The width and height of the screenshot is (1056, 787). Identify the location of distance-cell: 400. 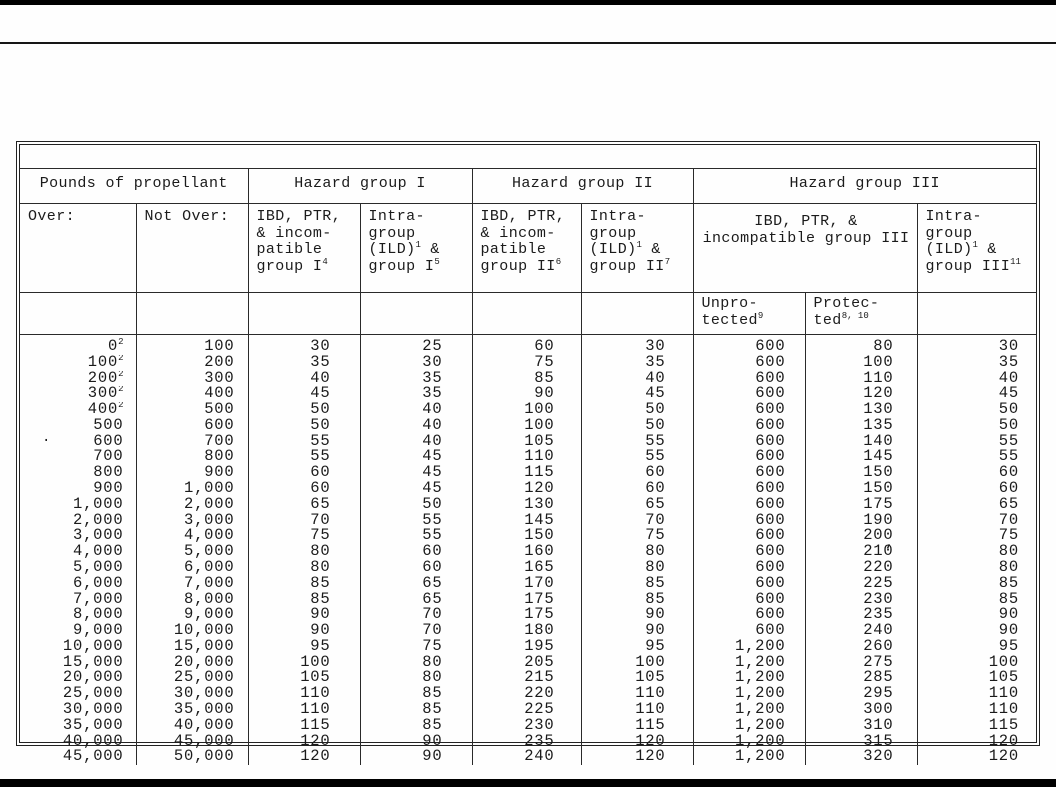
(192, 394).